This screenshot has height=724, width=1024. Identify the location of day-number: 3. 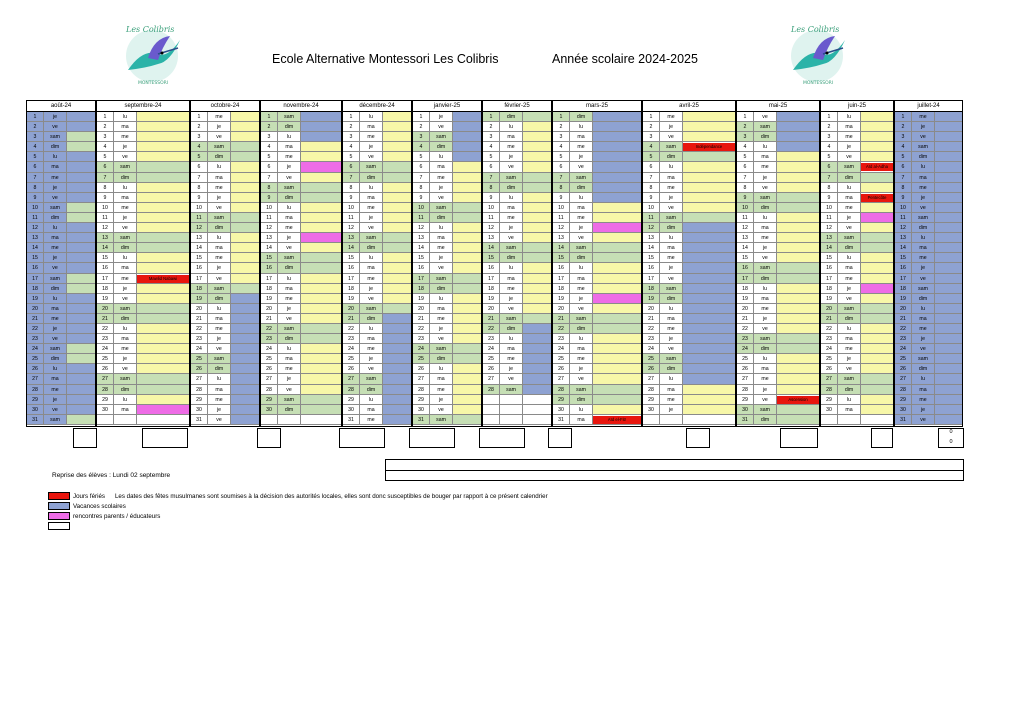
(199, 137).